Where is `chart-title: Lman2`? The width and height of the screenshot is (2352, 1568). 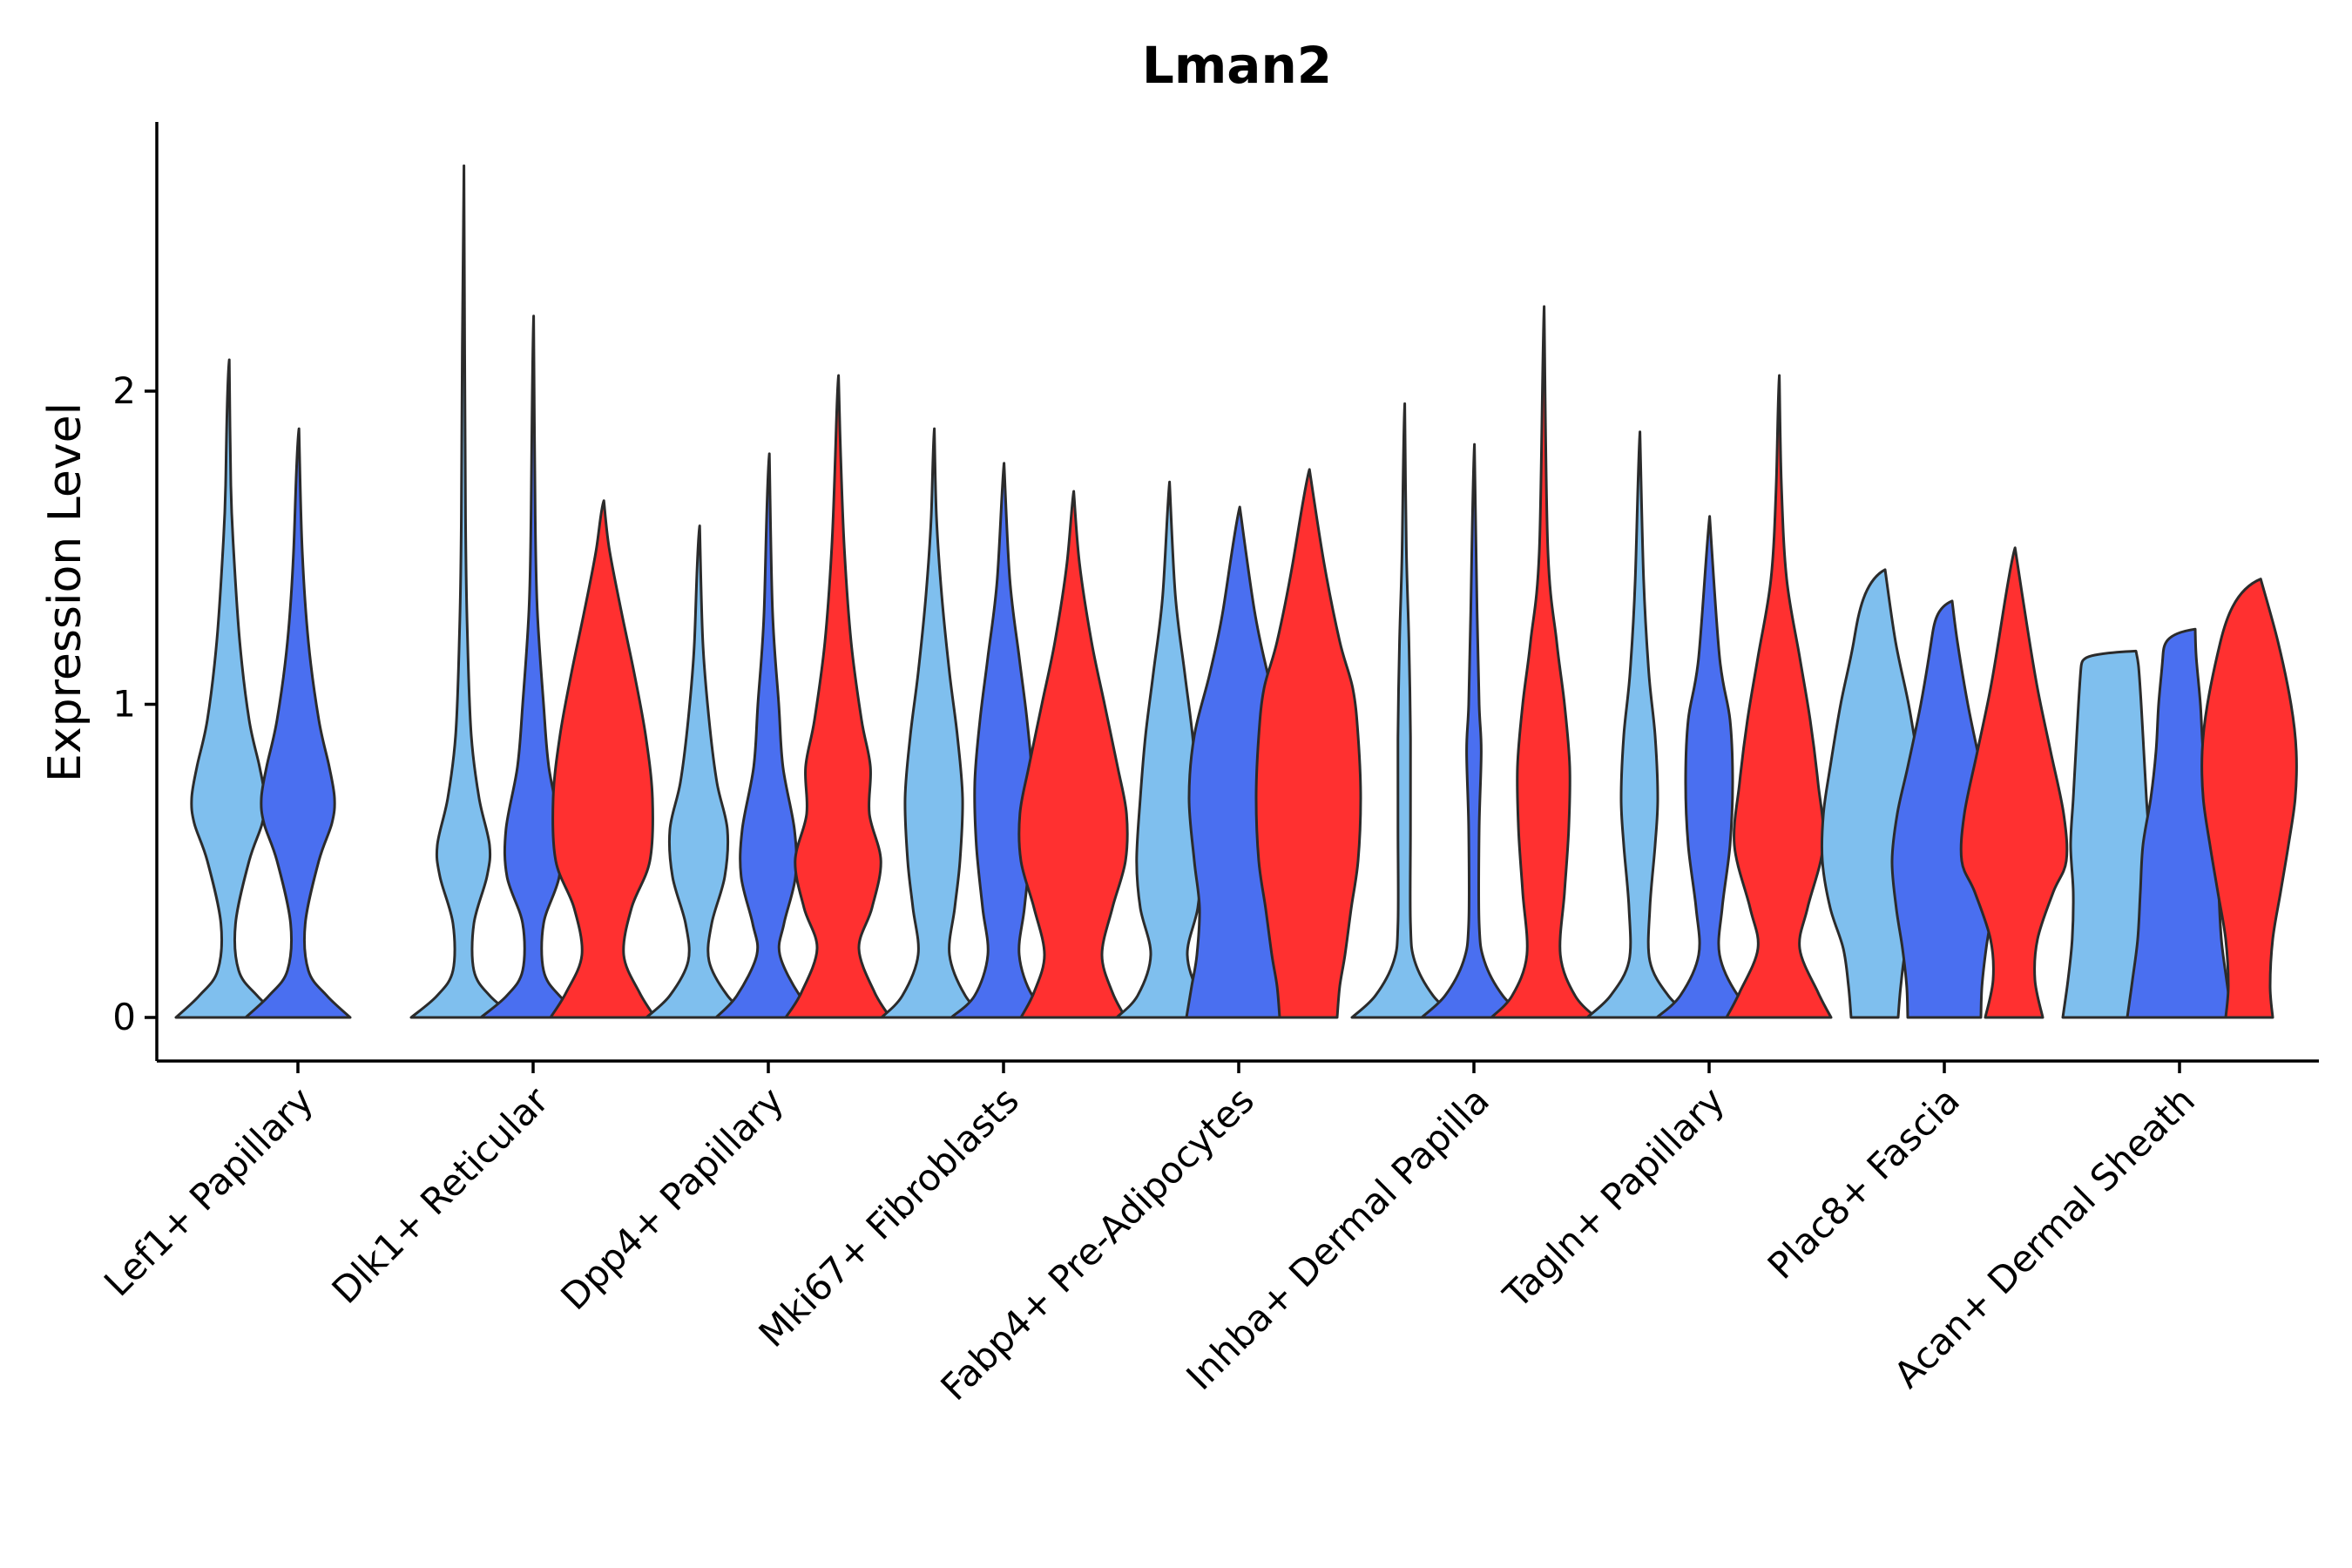 chart-title: Lman2 is located at coordinates (1237, 66).